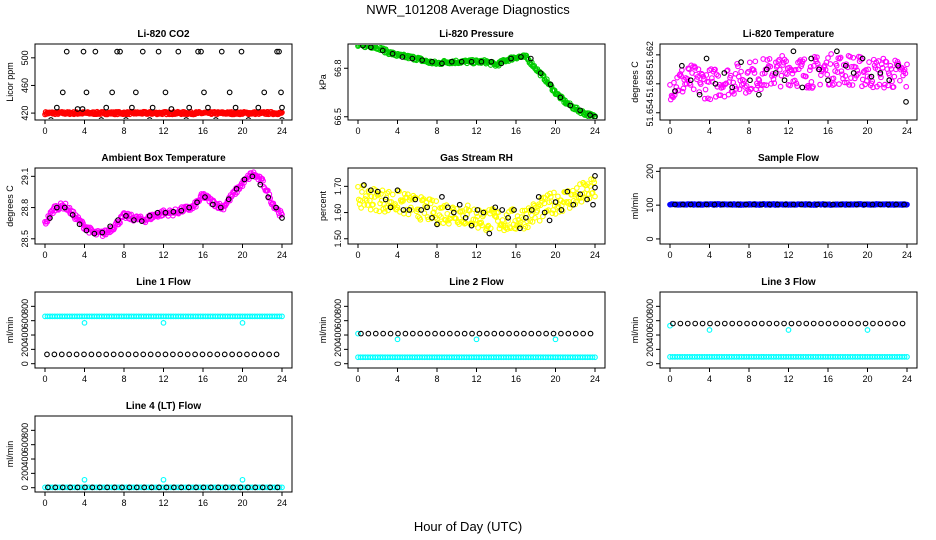 Image resolution: width=936 pixels, height=540 pixels. I want to click on y-tick-label: 500, so click(25, 57).